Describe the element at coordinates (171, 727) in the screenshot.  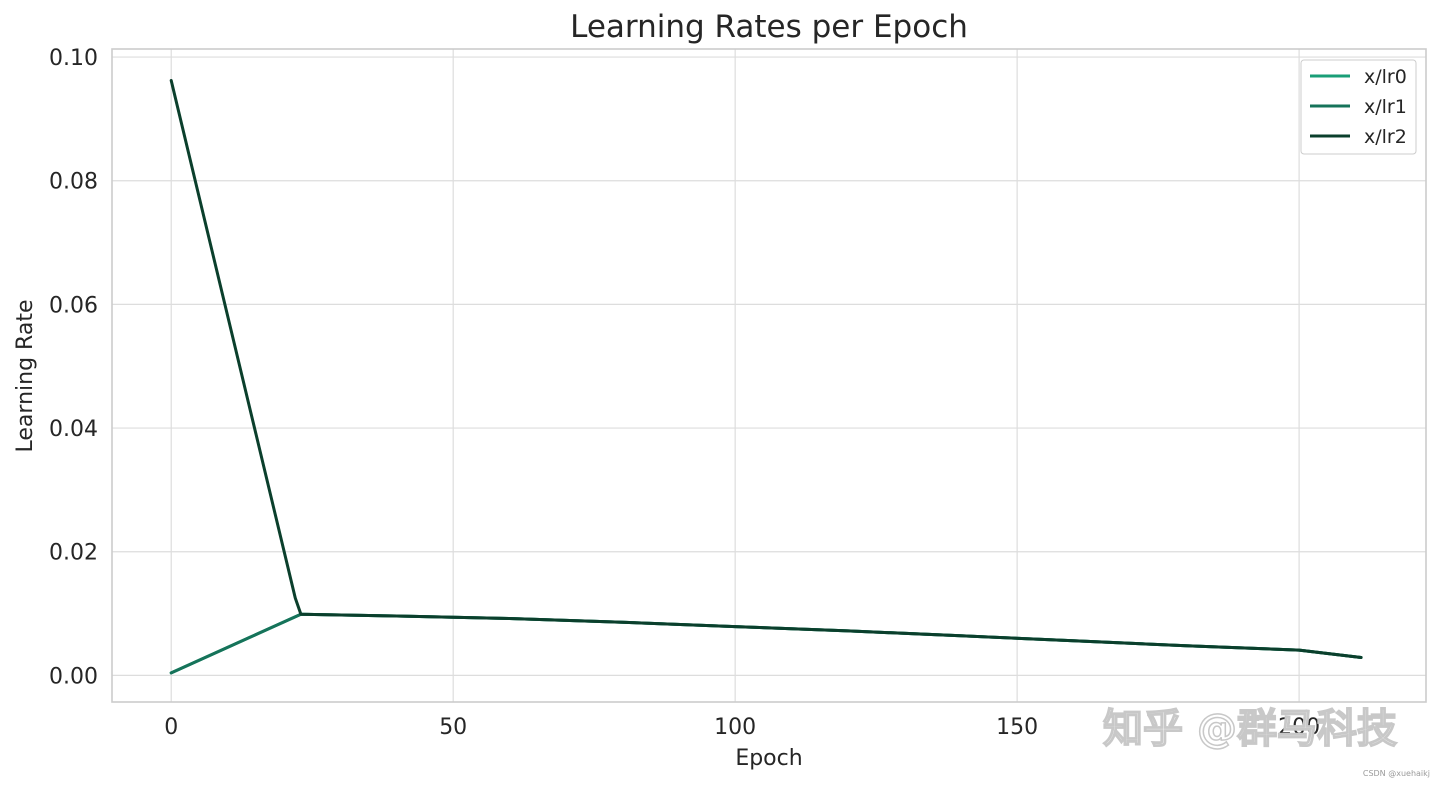
I see `x-tick-label: 0` at that location.